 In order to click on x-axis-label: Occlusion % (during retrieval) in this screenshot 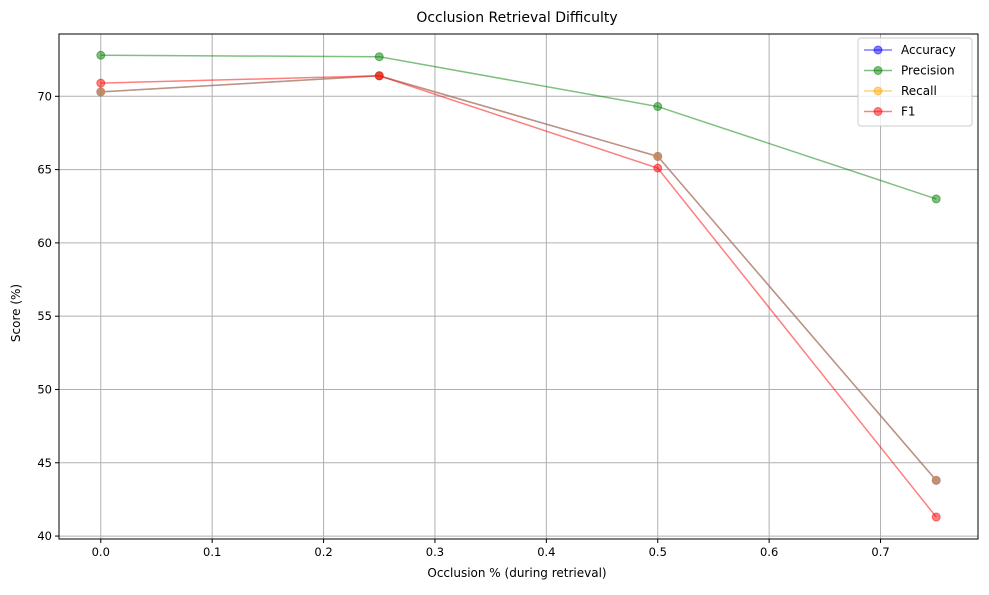, I will do `click(516, 573)`.